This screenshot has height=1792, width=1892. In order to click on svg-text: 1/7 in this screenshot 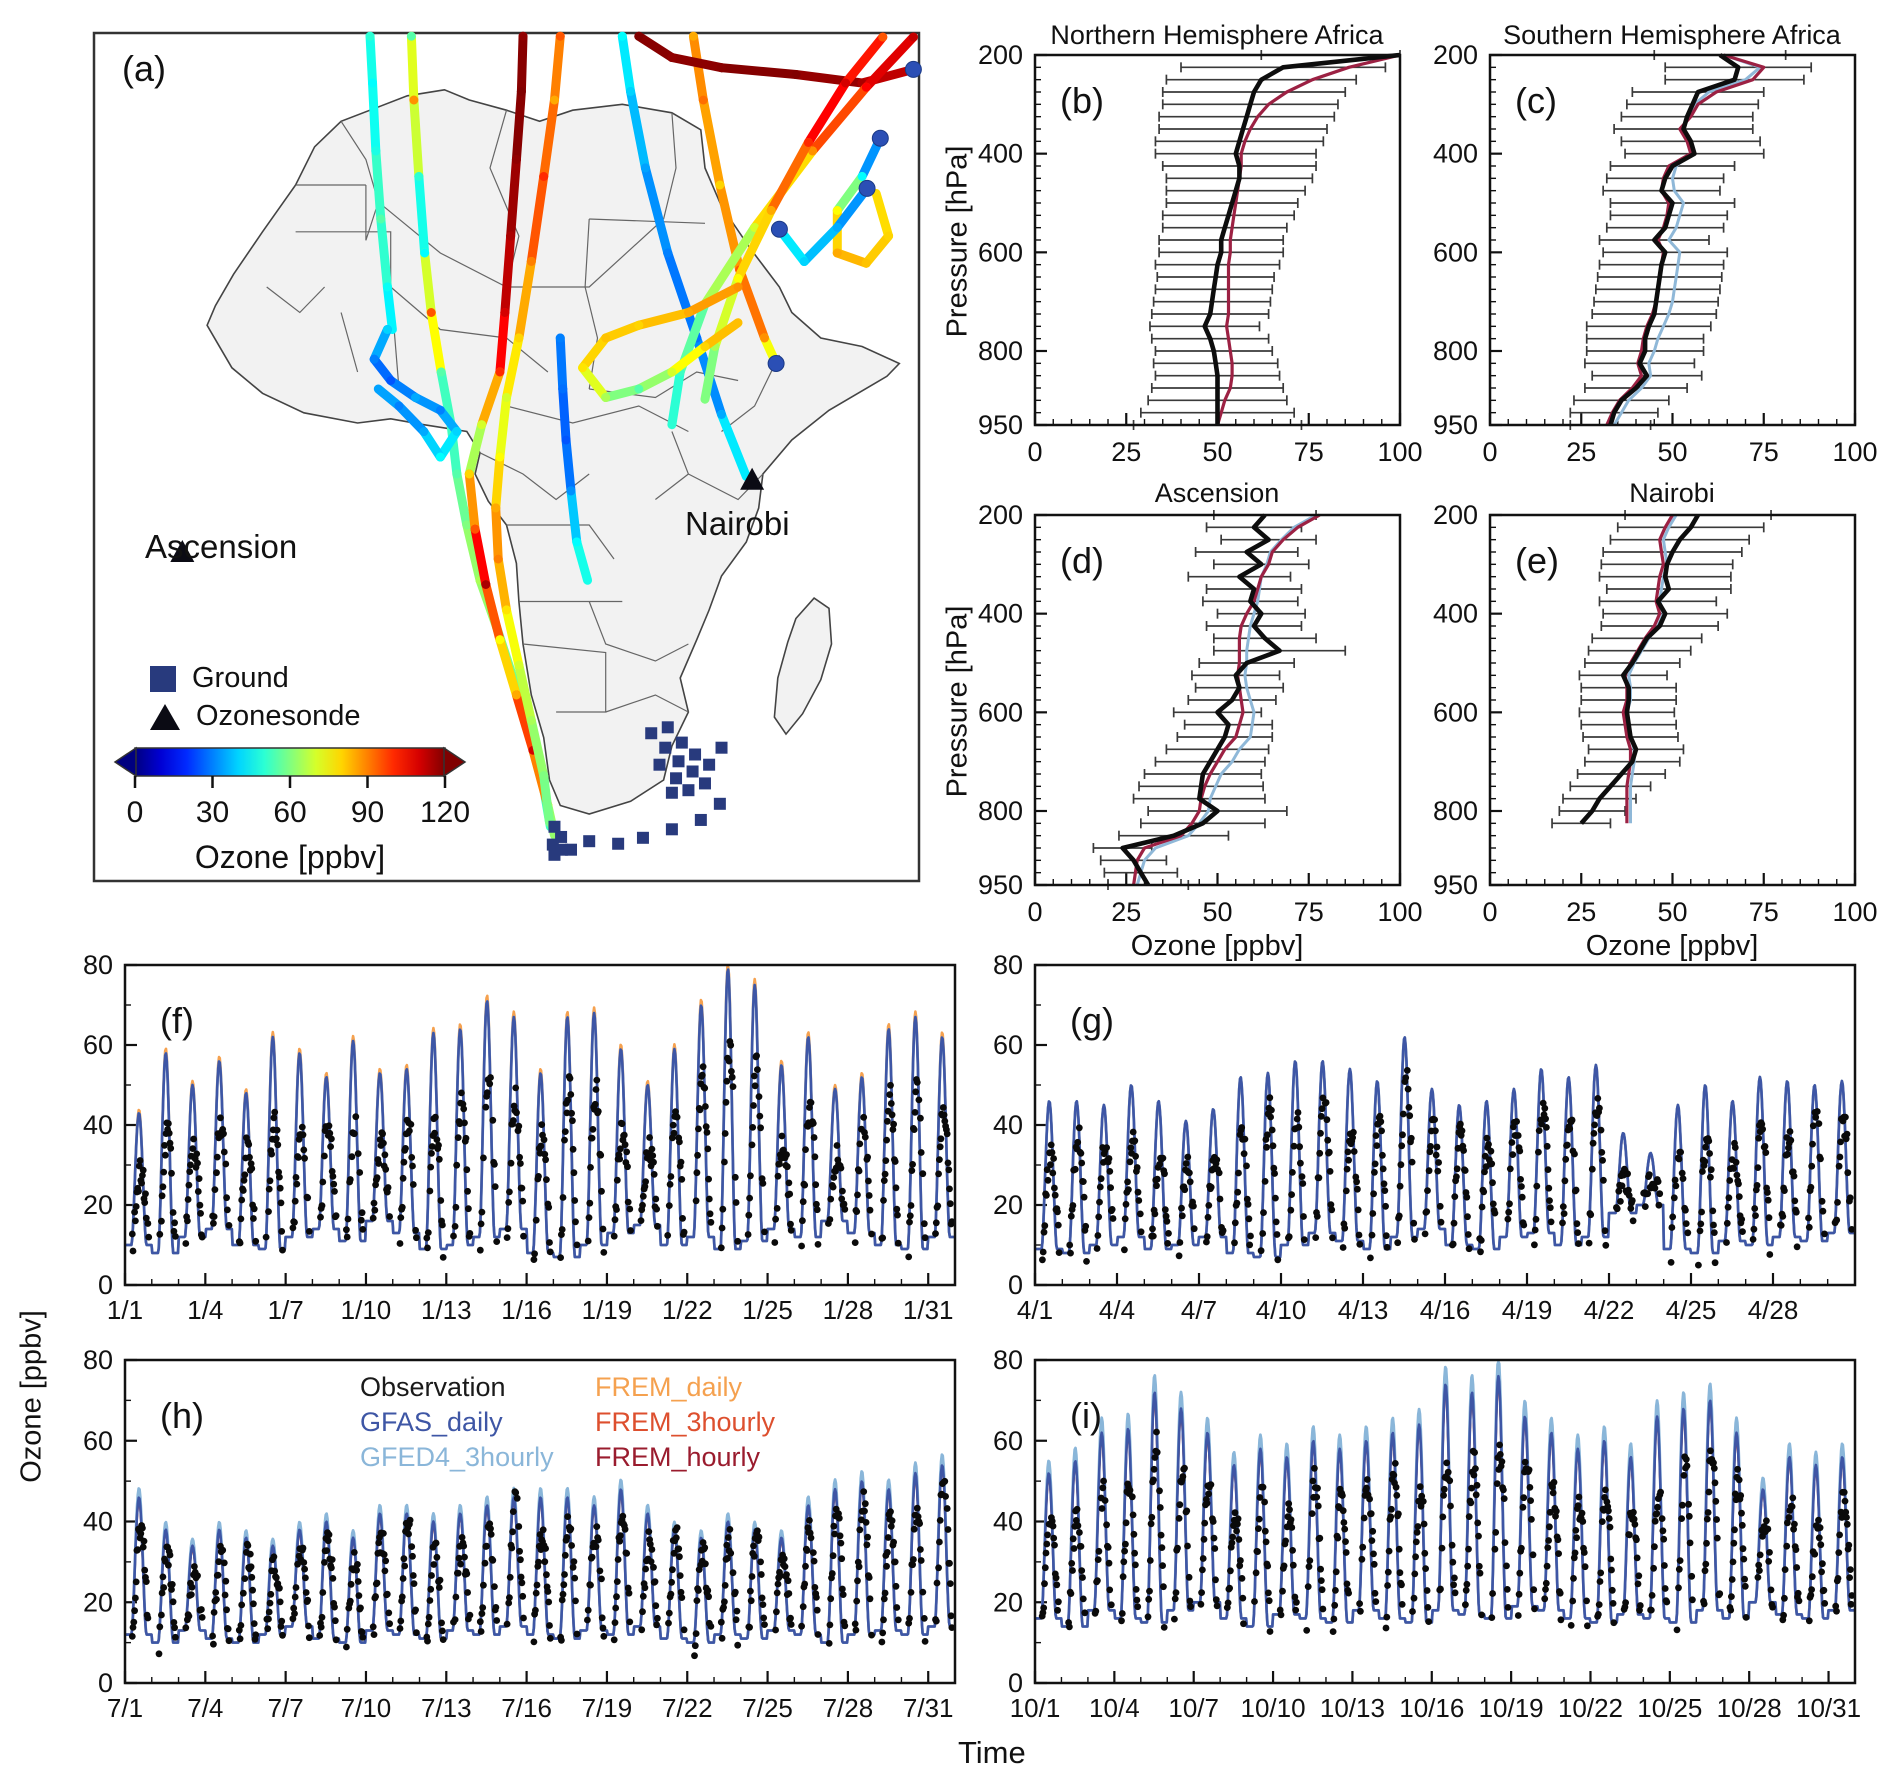, I will do `click(286, 1310)`.